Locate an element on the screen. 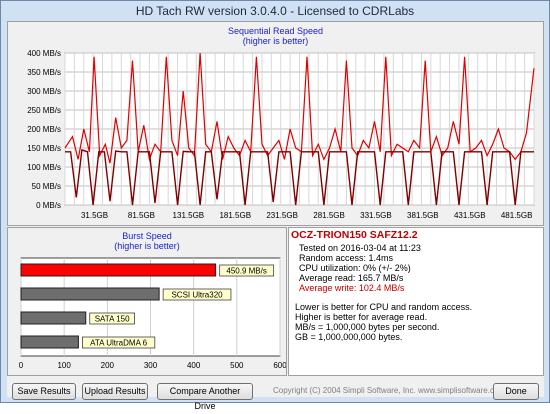 This screenshot has width=550, height=414. burst-chart-subtitle: (higher is better) is located at coordinates (147, 246).